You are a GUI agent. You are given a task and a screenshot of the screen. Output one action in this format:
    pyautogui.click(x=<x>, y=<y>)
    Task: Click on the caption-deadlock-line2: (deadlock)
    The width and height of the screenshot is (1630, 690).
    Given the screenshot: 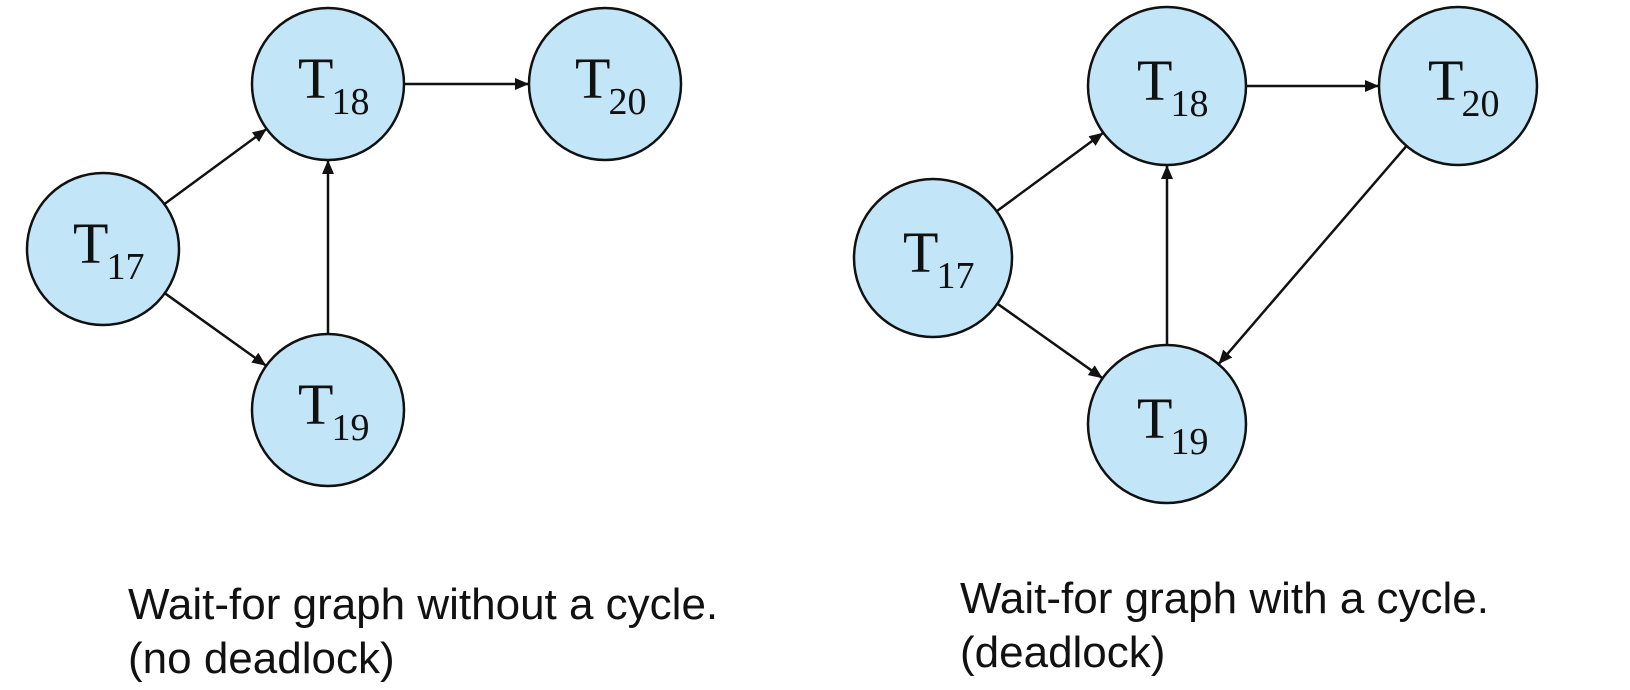 What is the action you would take?
    pyautogui.click(x=1063, y=652)
    